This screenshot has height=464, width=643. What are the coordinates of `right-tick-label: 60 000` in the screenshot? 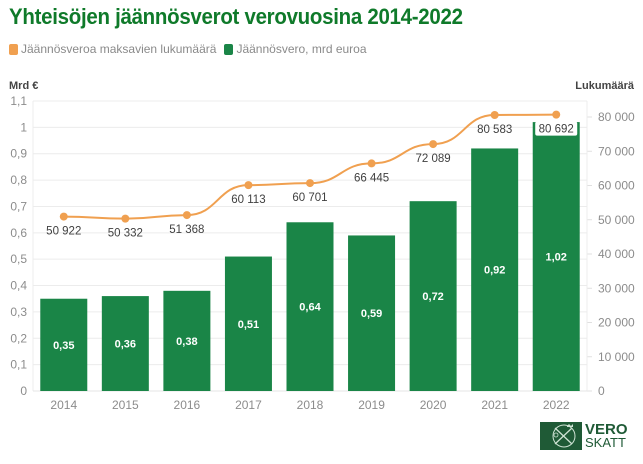 It's located at (616, 186).